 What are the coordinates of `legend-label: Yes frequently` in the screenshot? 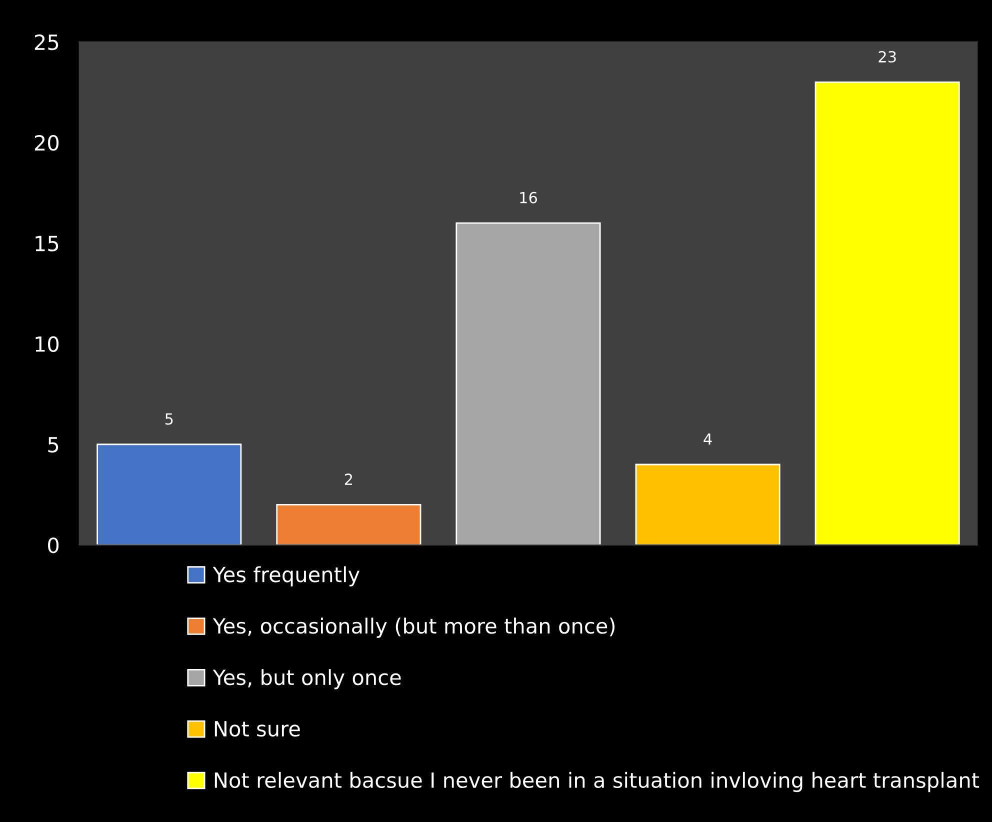 It's located at (286, 576).